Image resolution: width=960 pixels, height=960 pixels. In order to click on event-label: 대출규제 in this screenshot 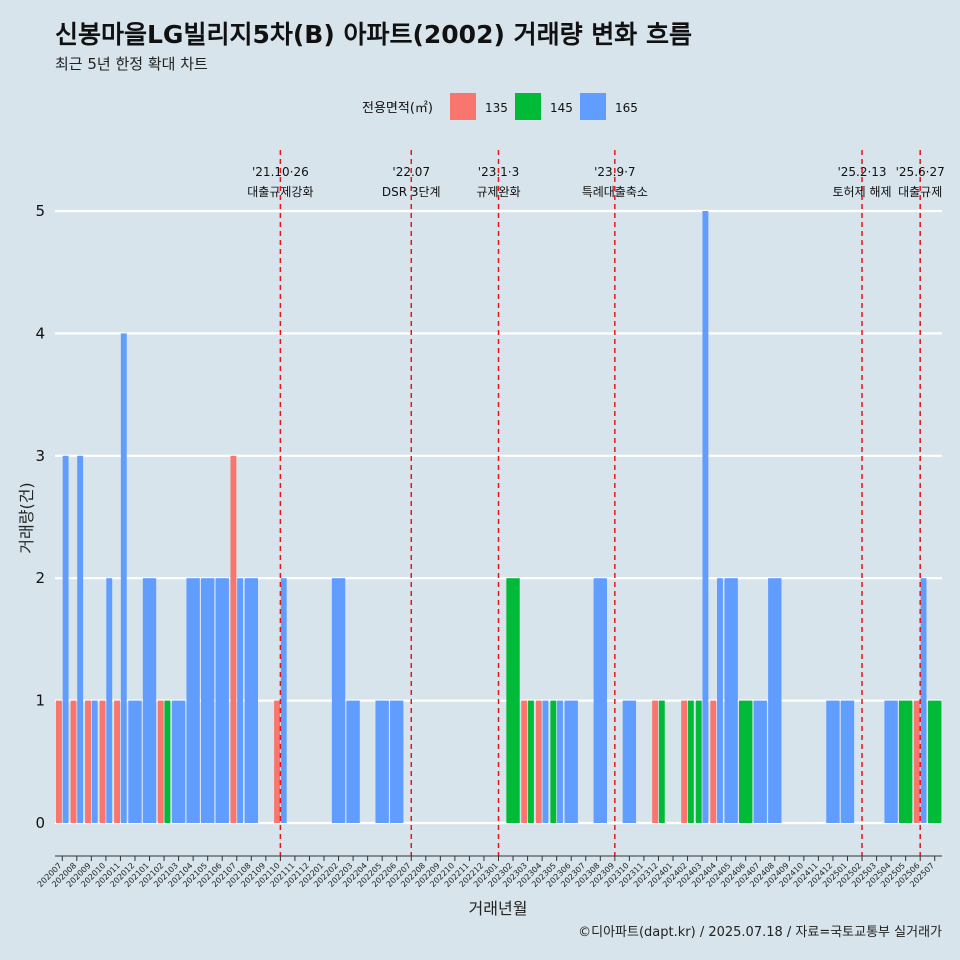, I will do `click(920, 192)`.